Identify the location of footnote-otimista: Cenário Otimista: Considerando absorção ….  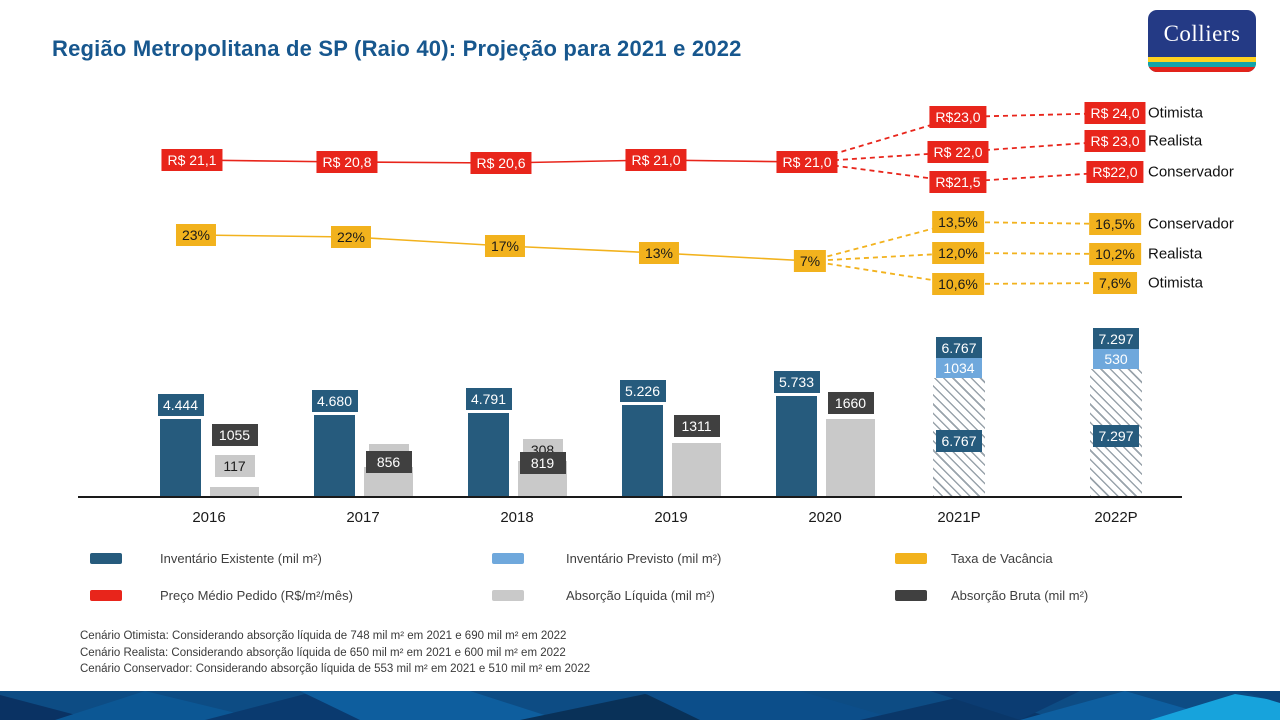
(323, 636).